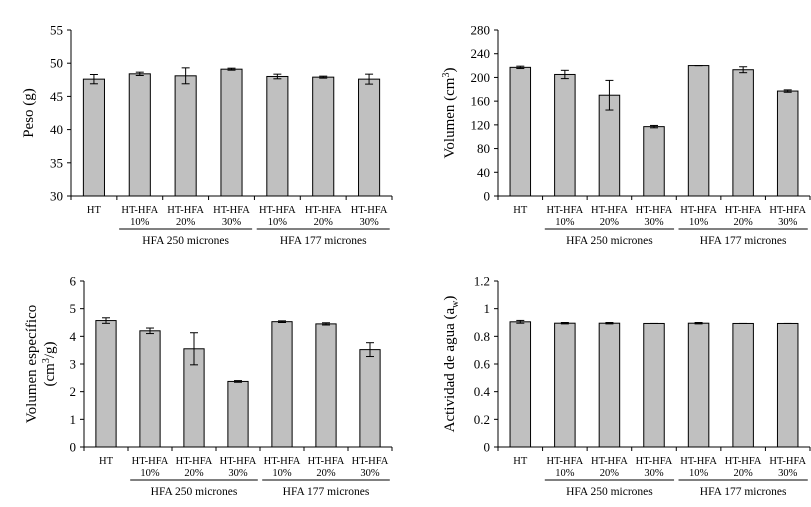 The height and width of the screenshot is (507, 811). What do you see at coordinates (482, 336) in the screenshot?
I see `y-tick-label: 0.8` at bounding box center [482, 336].